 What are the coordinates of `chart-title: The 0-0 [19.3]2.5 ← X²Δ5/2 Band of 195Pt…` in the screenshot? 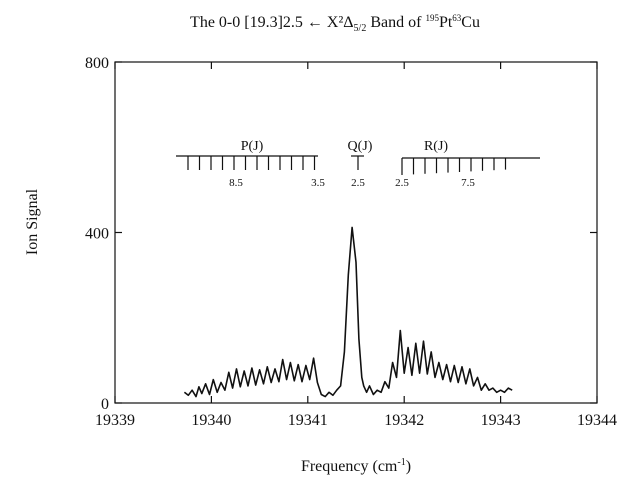 It's located at (335, 23).